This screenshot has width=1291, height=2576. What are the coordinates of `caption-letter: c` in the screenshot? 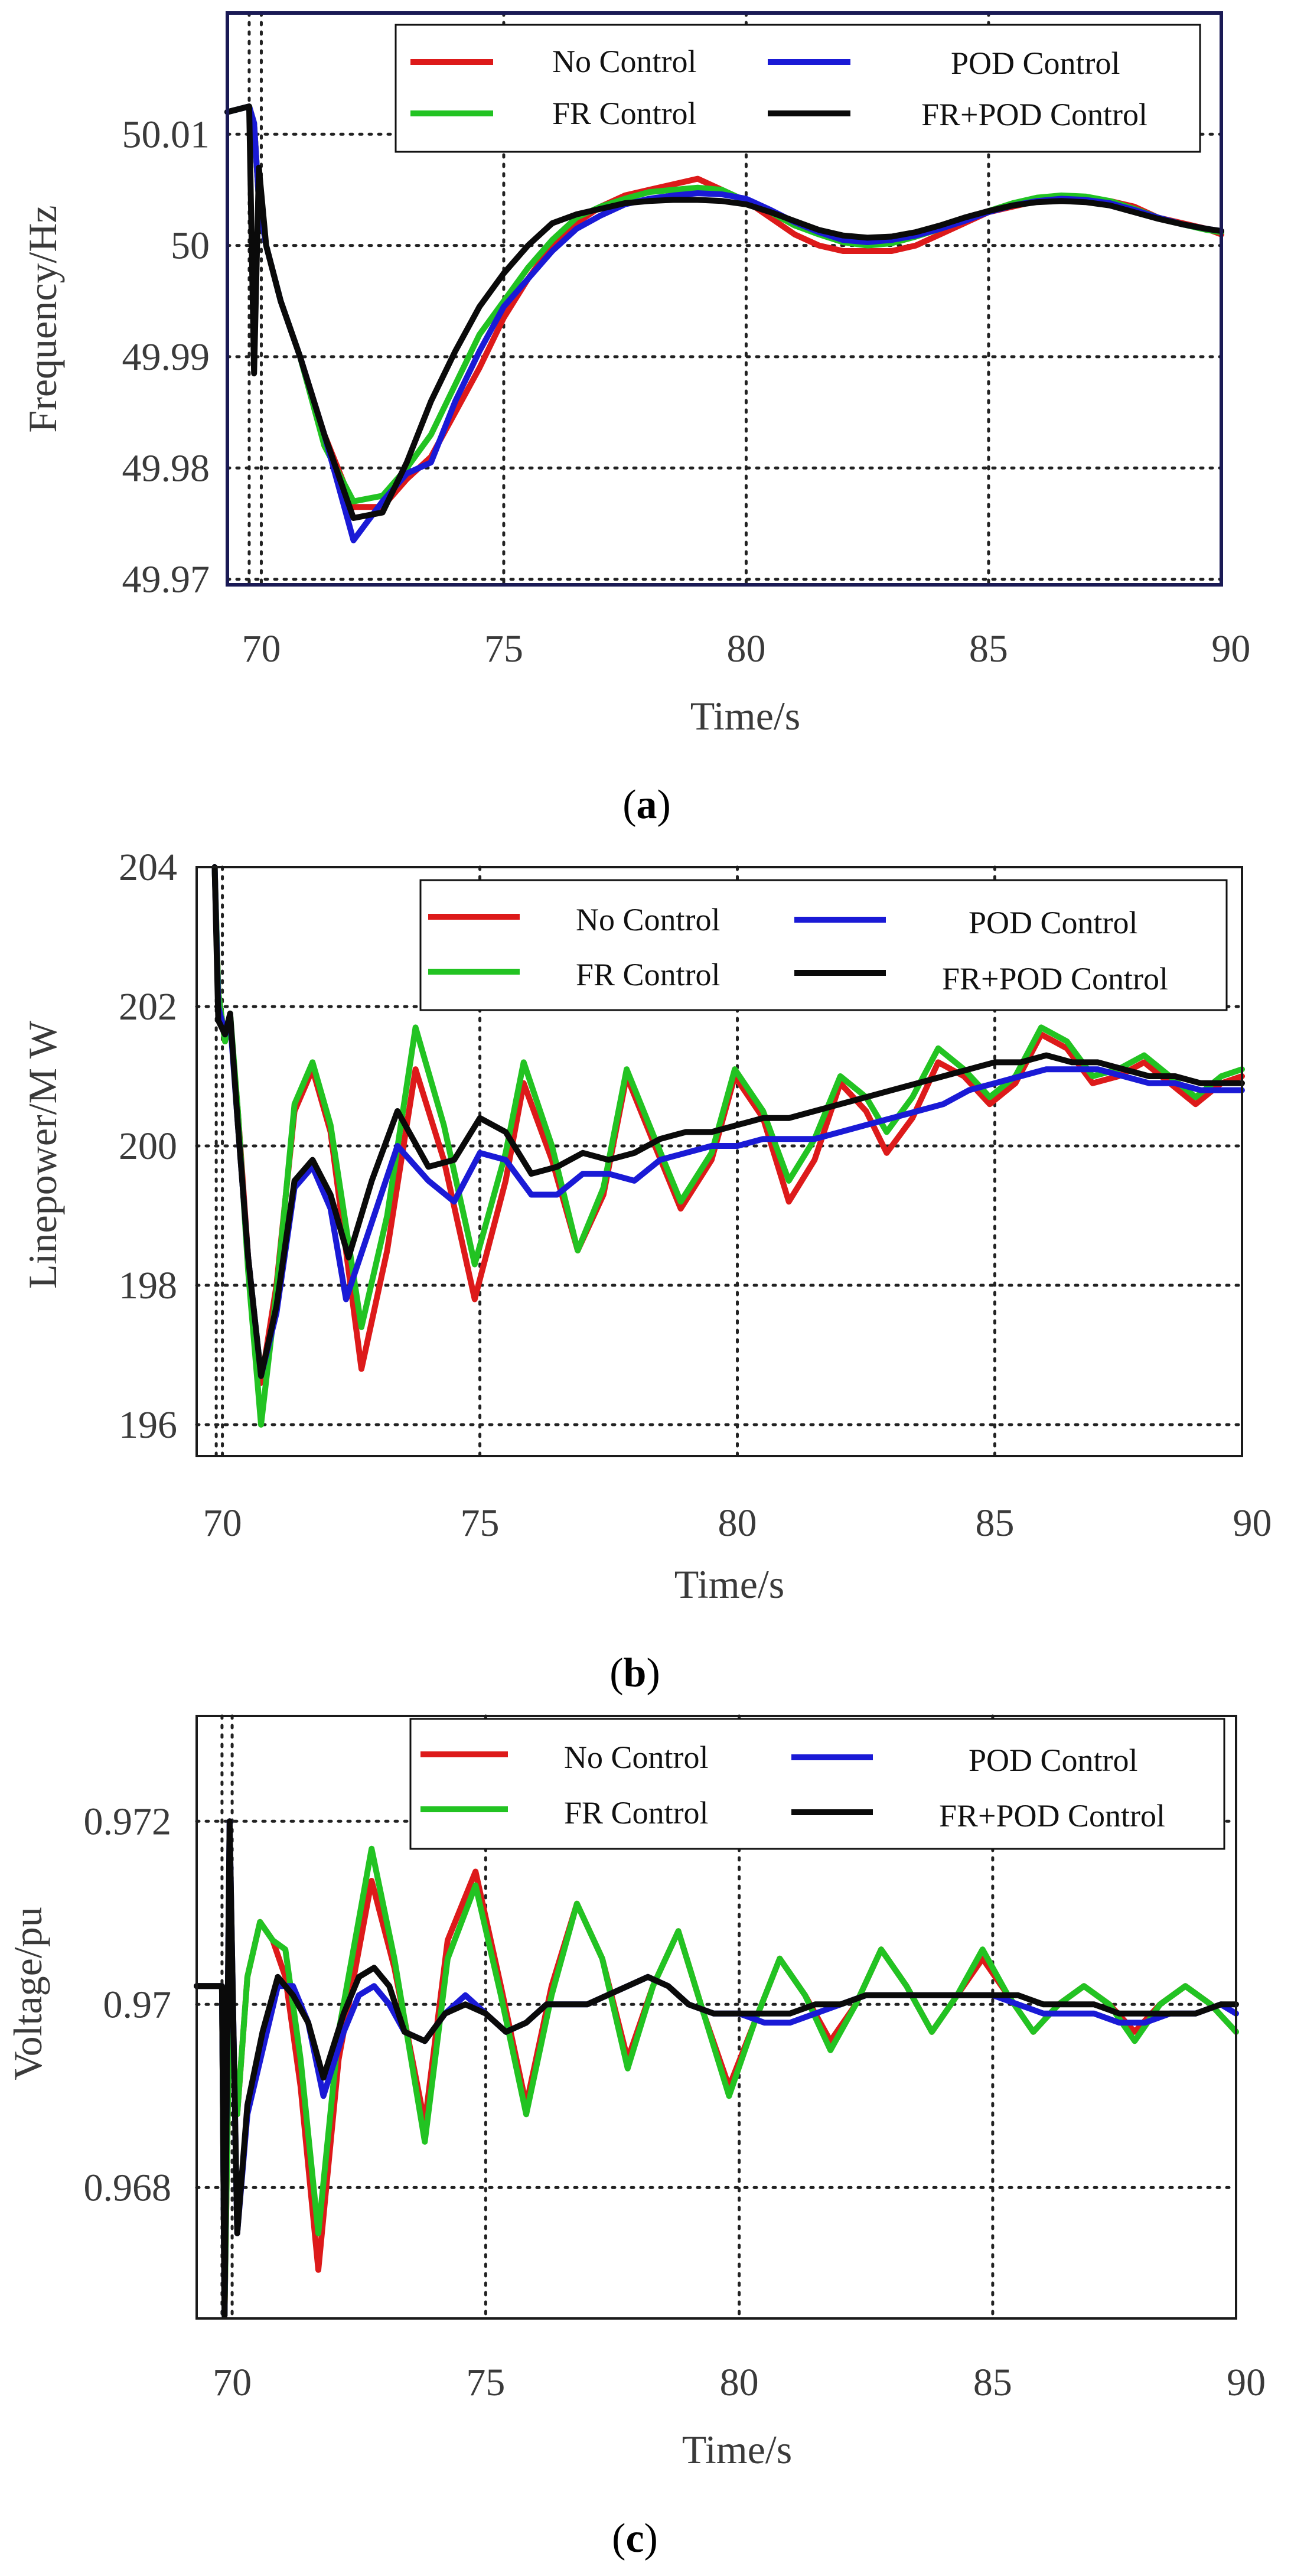 It's located at (634, 2539).